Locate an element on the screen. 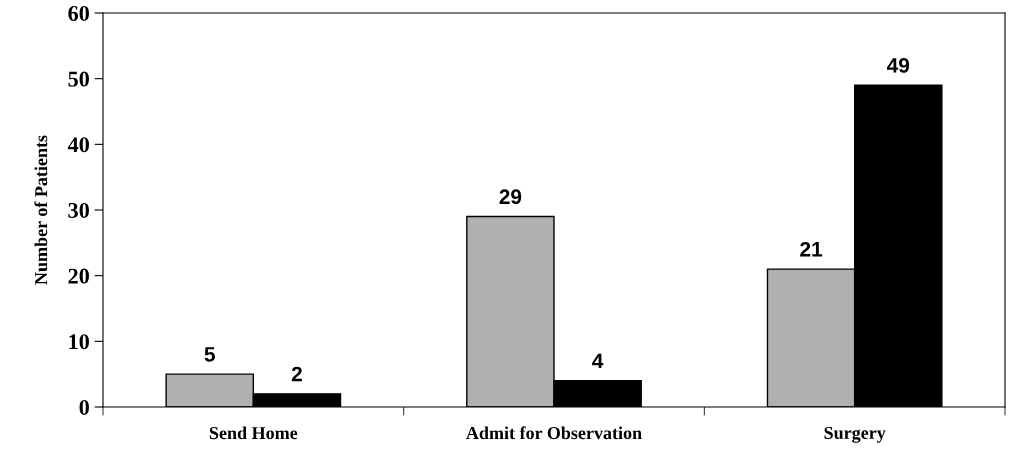  x-tick-label: Send Home is located at coordinates (253, 433).